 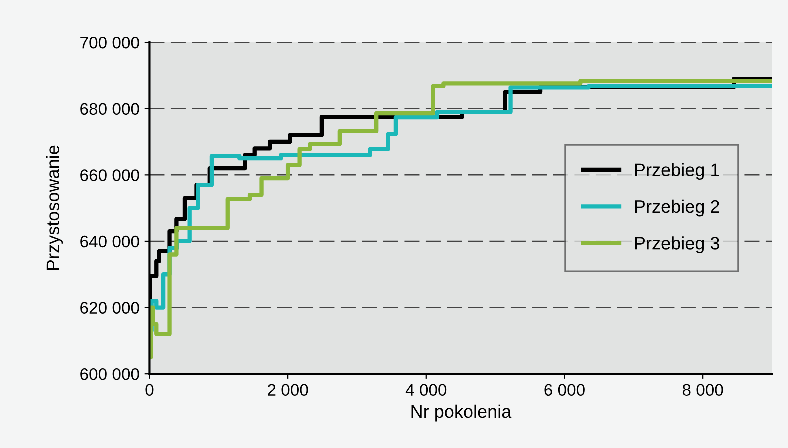 What do you see at coordinates (288, 390) in the screenshot?
I see `x-tick-label: 2 000` at bounding box center [288, 390].